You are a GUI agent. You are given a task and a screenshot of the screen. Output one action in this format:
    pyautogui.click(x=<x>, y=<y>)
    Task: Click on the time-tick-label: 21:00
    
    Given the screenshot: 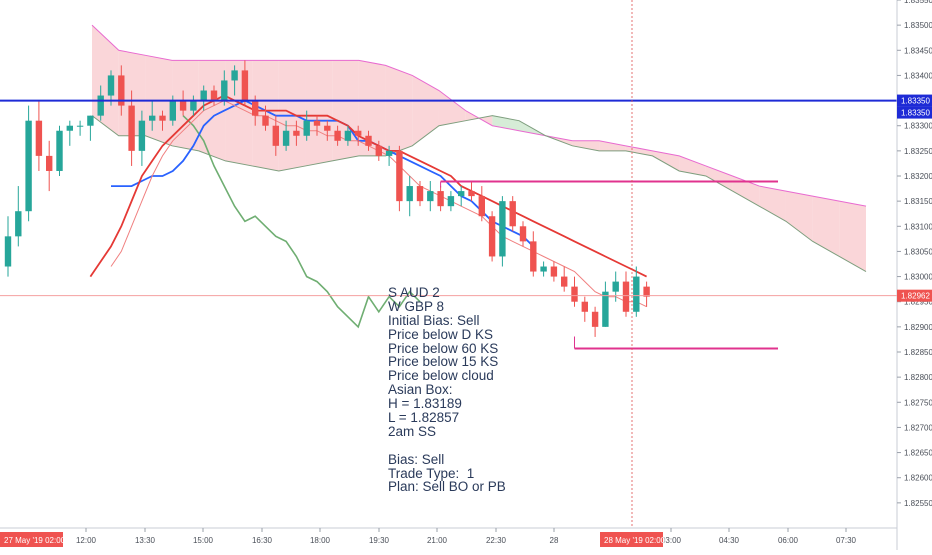 What is the action you would take?
    pyautogui.click(x=437, y=540)
    